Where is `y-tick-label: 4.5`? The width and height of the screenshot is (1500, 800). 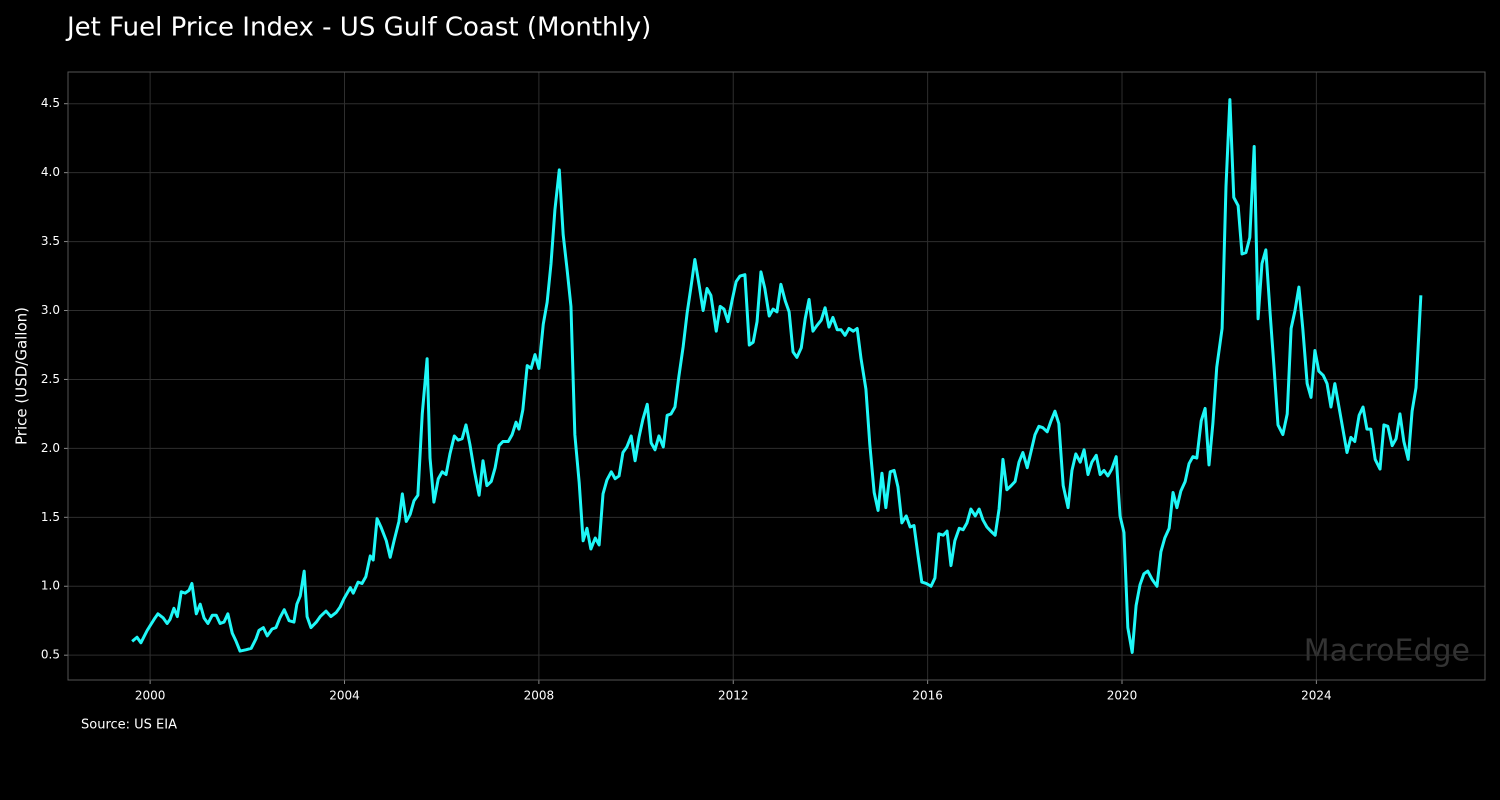
y-tick-label: 4.5 is located at coordinates (50, 103).